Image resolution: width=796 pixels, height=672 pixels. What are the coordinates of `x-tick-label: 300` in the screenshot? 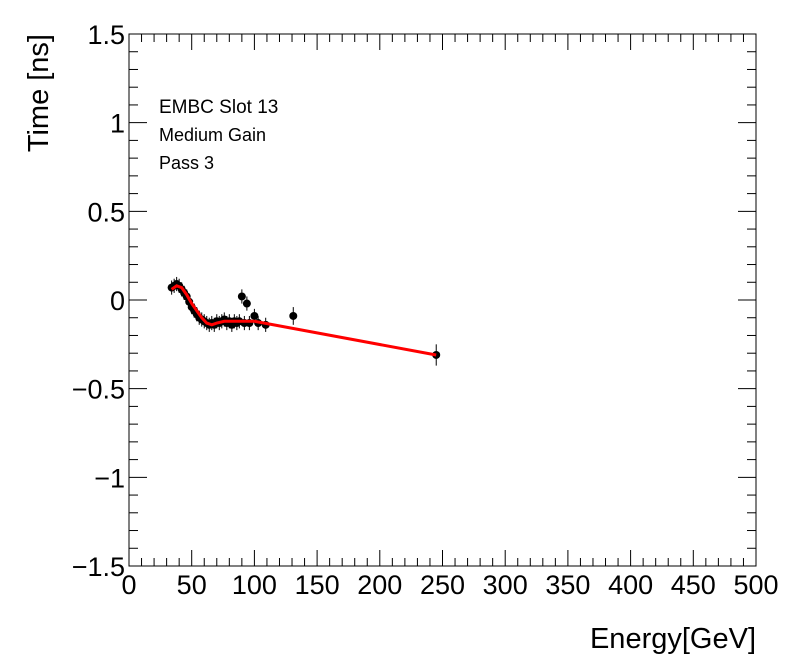 It's located at (505, 585).